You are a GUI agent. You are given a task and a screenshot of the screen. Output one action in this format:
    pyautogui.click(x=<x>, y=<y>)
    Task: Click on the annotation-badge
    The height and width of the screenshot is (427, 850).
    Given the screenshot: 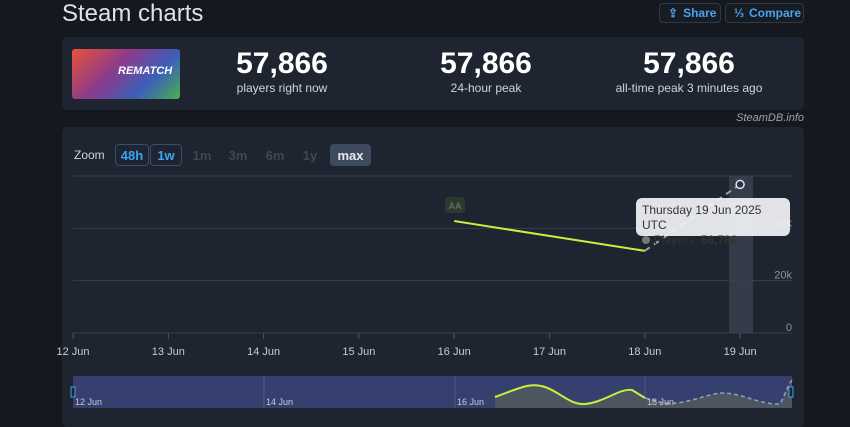 What is the action you would take?
    pyautogui.click(x=455, y=205)
    